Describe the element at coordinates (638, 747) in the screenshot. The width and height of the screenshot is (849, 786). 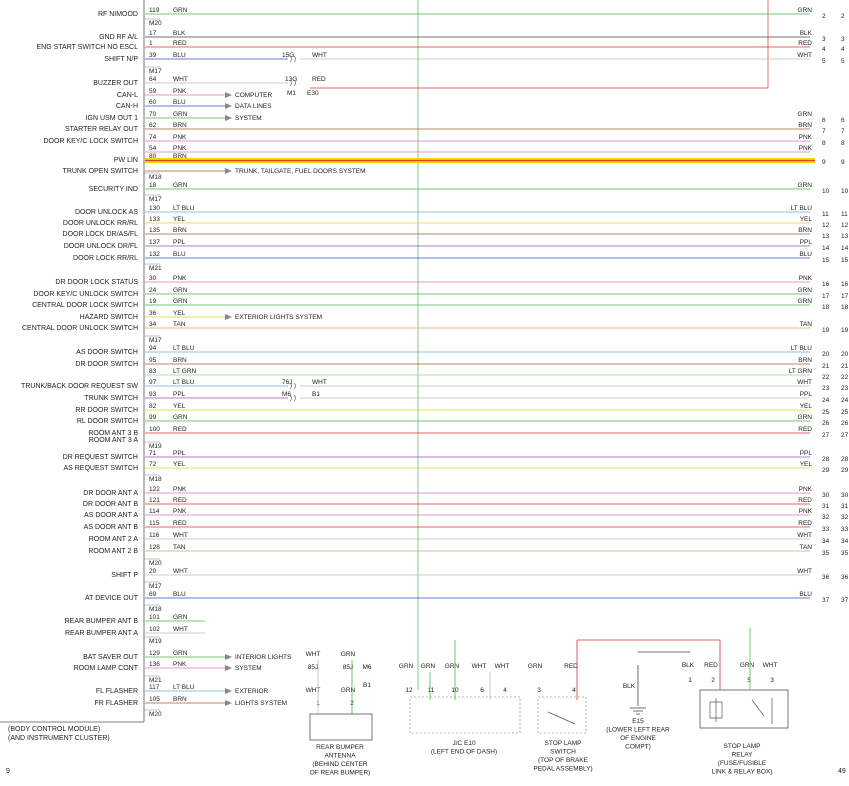
I see `ground-e15-label: COMPT)` at that location.